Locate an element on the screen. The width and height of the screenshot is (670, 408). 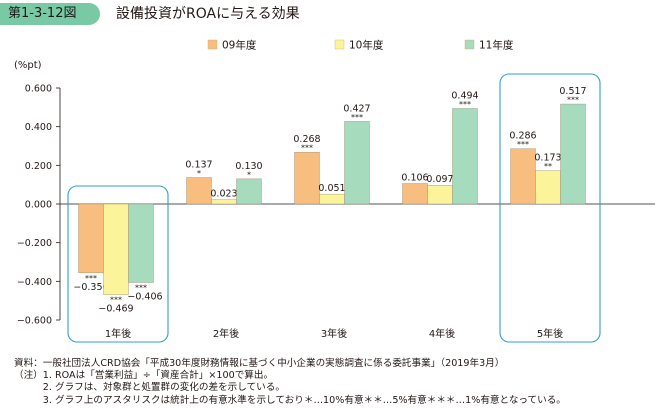
note-1: （注）1. ROAは「営業利益」÷「資産合計」×100で算出。 is located at coordinates (144, 376).